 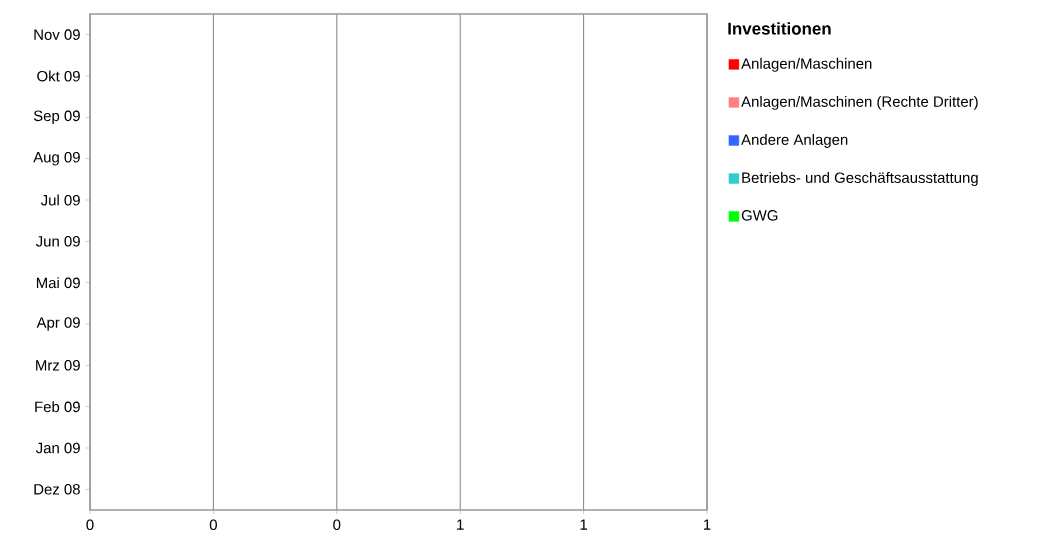 What do you see at coordinates (58, 365) in the screenshot?
I see `y-tick-label: Mrz 09` at bounding box center [58, 365].